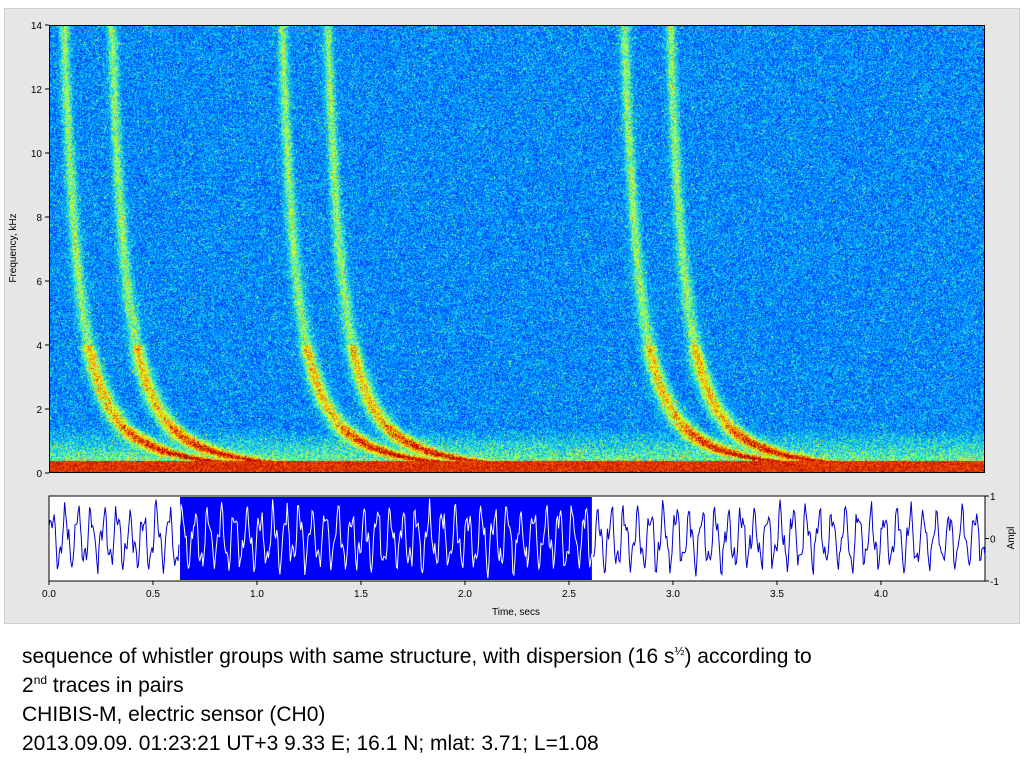  I want to click on waveform-x-label: Time, secs, so click(516, 612).